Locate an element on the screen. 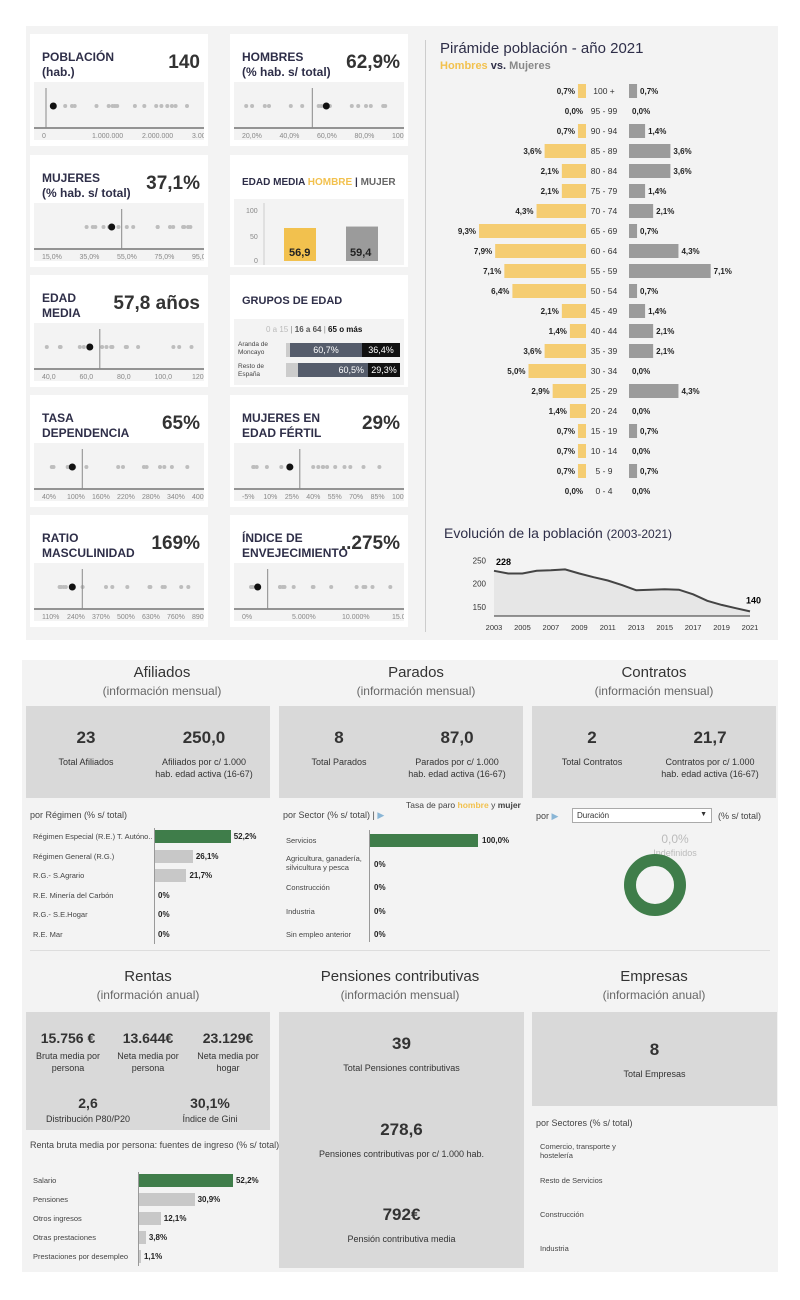 The image size is (800, 1300). age-label: 75 - 79 is located at coordinates (604, 191).